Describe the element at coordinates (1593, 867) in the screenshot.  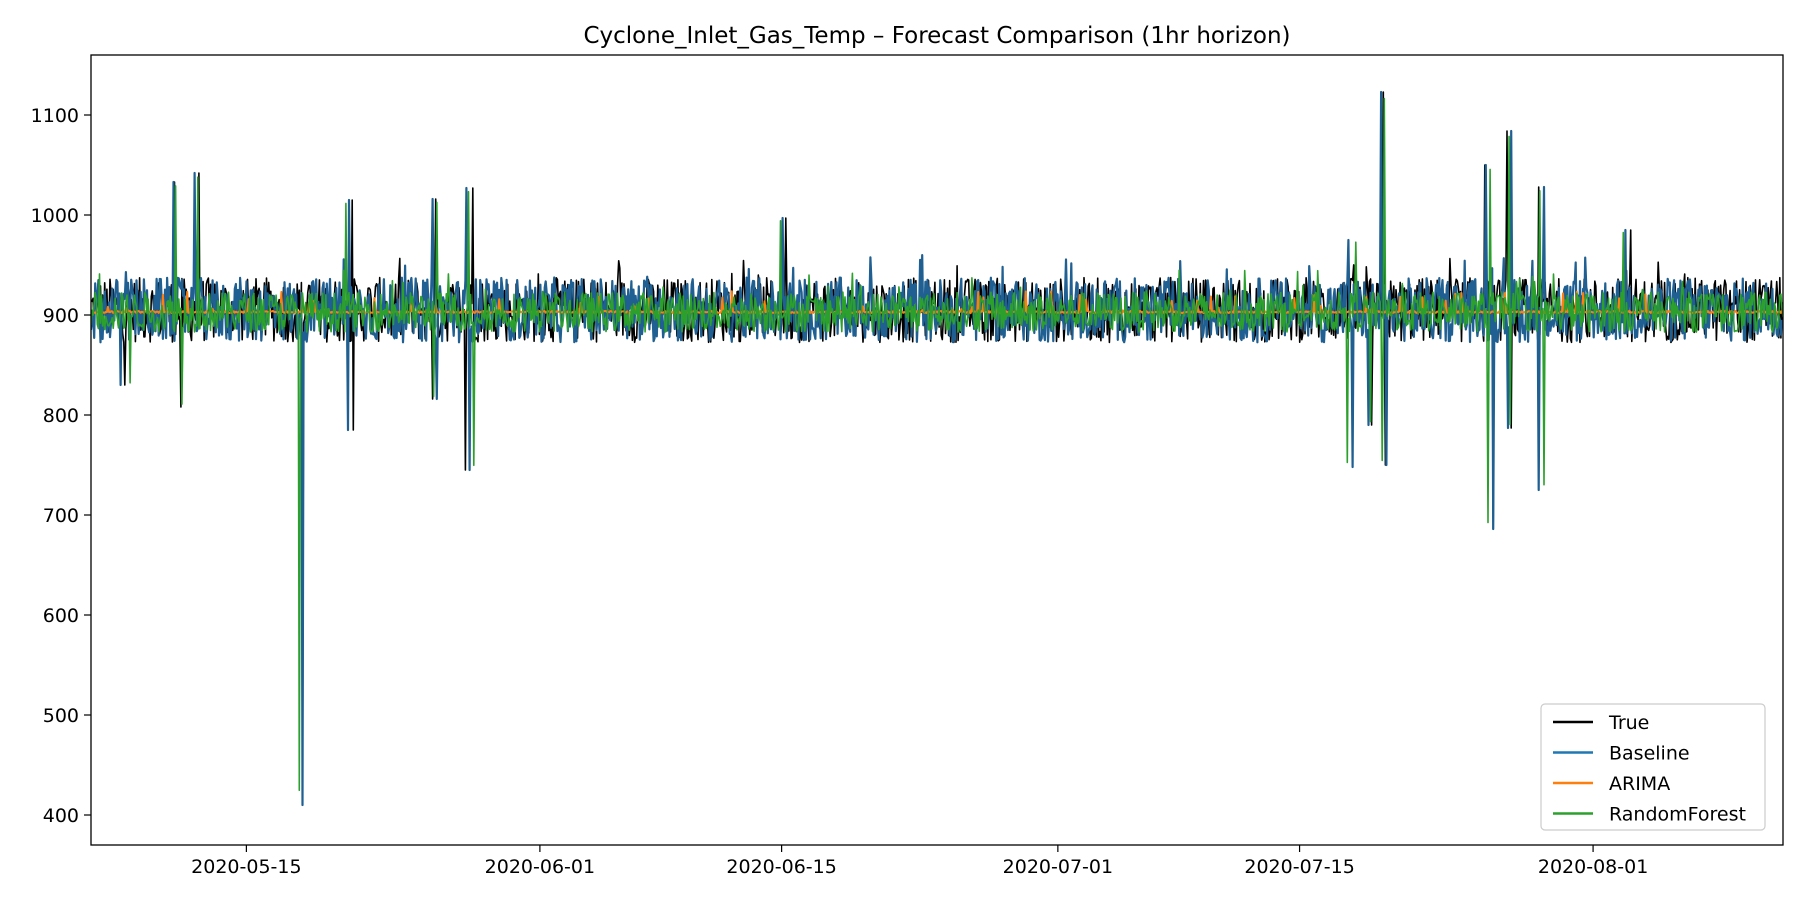
I see `x-tick-label: 2020-08-01` at that location.